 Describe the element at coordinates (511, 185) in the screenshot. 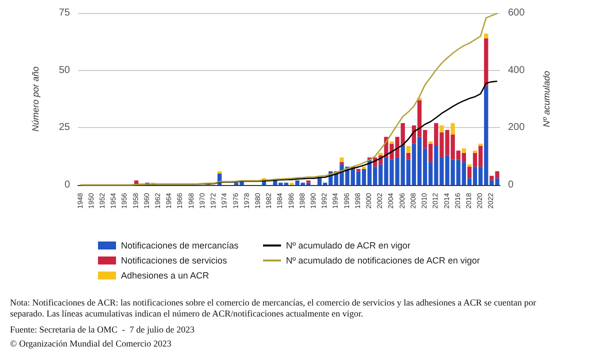

I see `y2-tick-label: 0` at that location.